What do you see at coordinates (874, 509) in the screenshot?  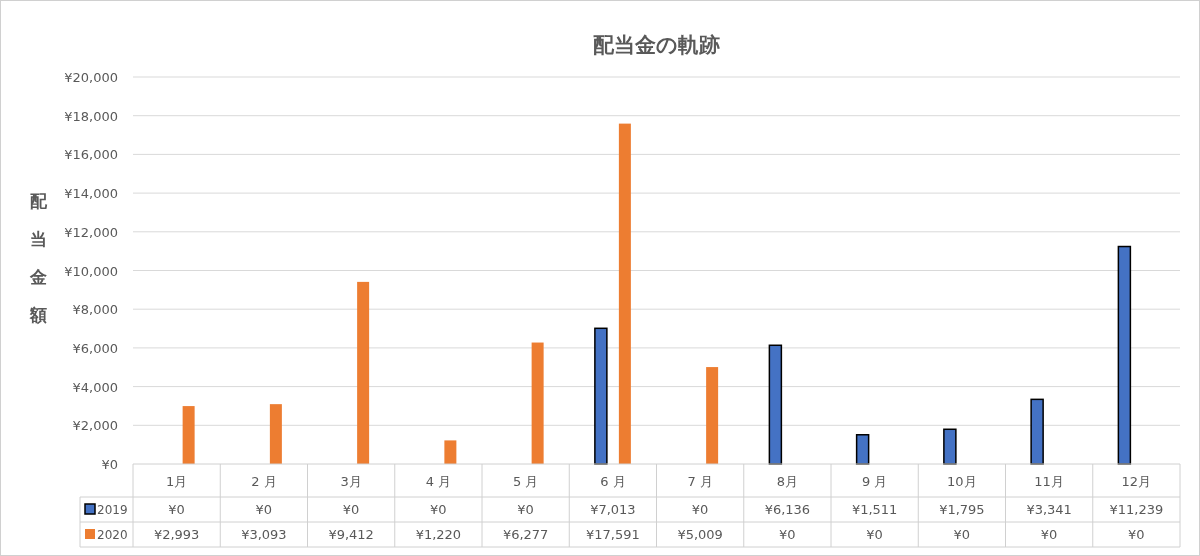 I see `data-label: ¥1,511` at bounding box center [874, 509].